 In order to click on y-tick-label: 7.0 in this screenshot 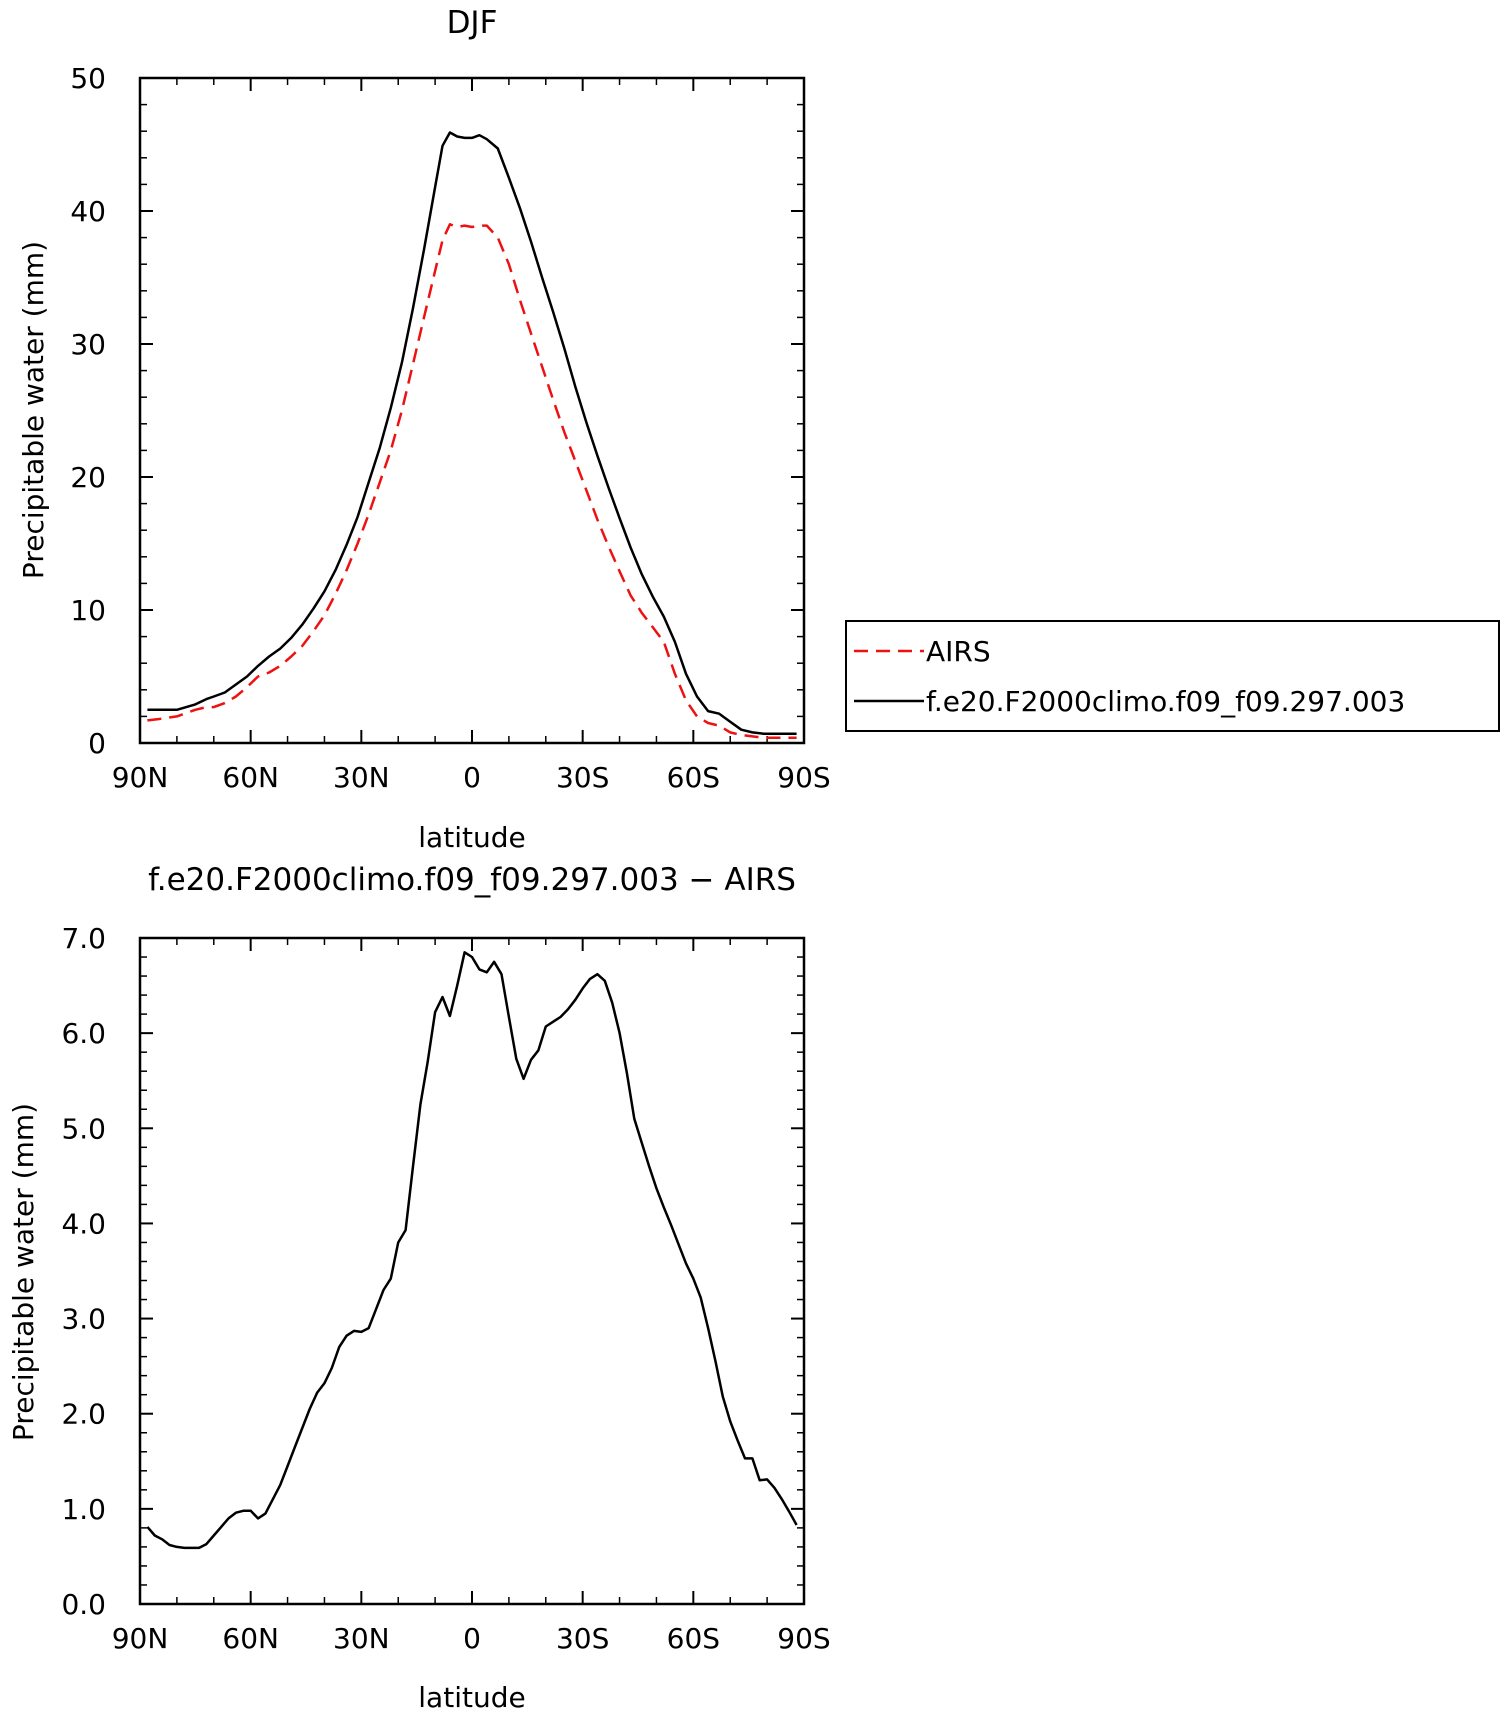, I will do `click(83, 938)`.